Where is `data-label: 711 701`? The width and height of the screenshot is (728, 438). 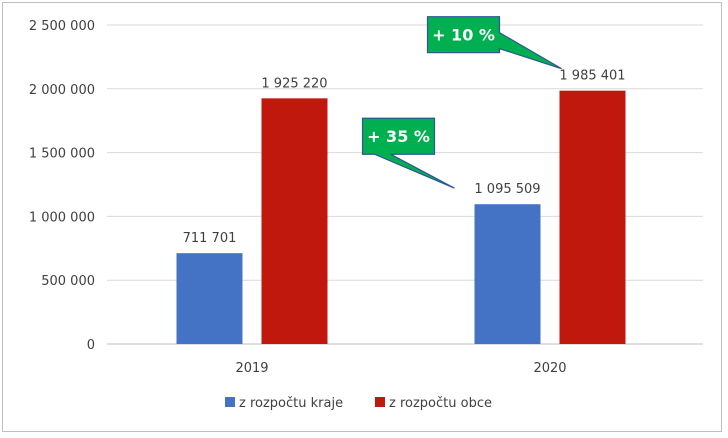
data-label: 711 701 is located at coordinates (210, 238).